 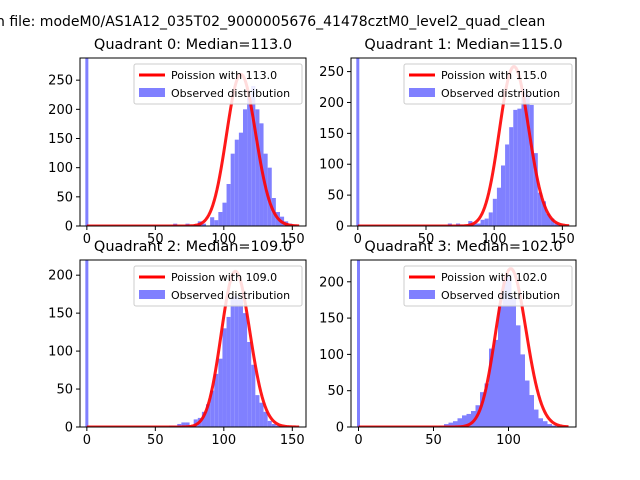 I want to click on legend-fit-label: Poission with 115.0, so click(x=494, y=75).